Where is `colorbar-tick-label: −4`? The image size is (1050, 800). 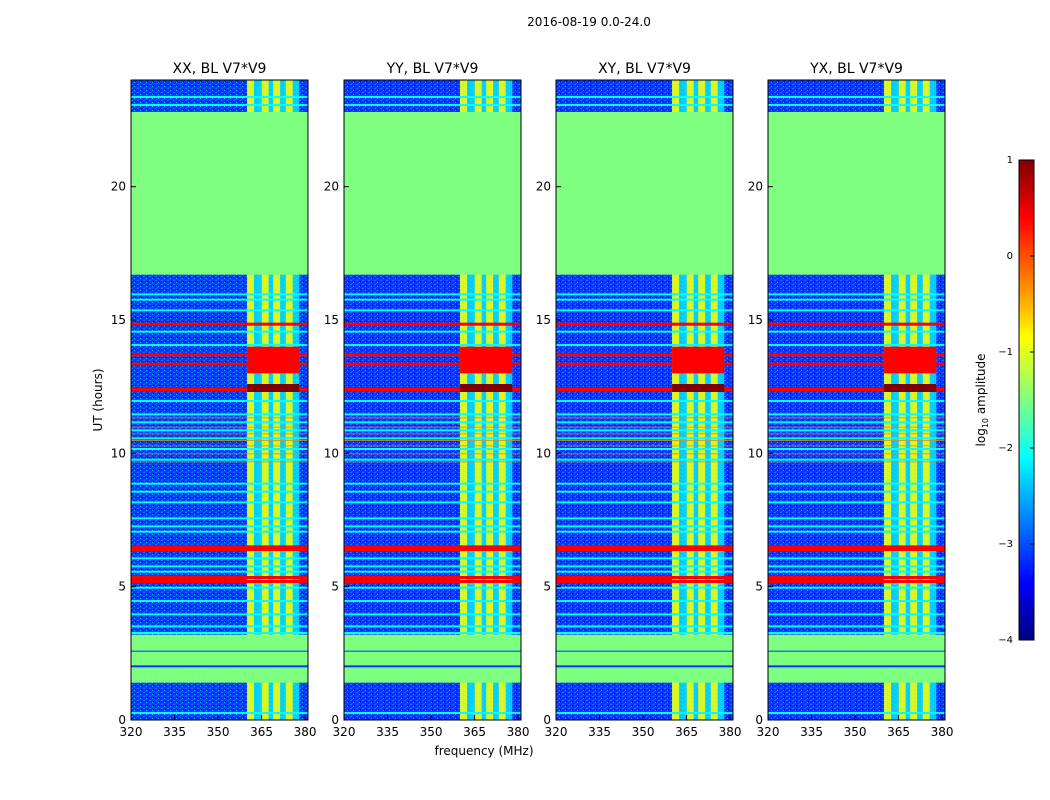
colorbar-tick-label: −4 is located at coordinates (1005, 640).